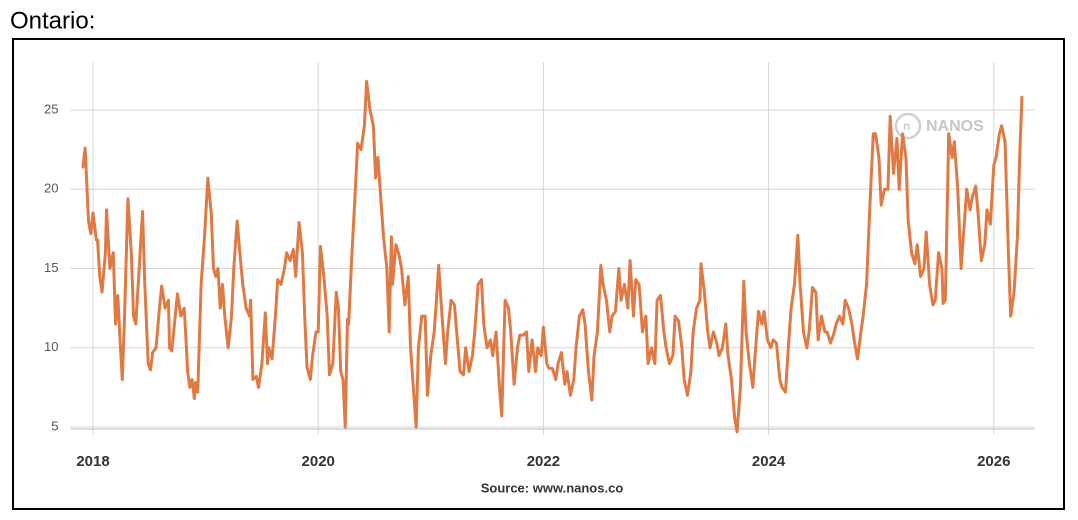  I want to click on y-tick-label: 20, so click(51, 188).